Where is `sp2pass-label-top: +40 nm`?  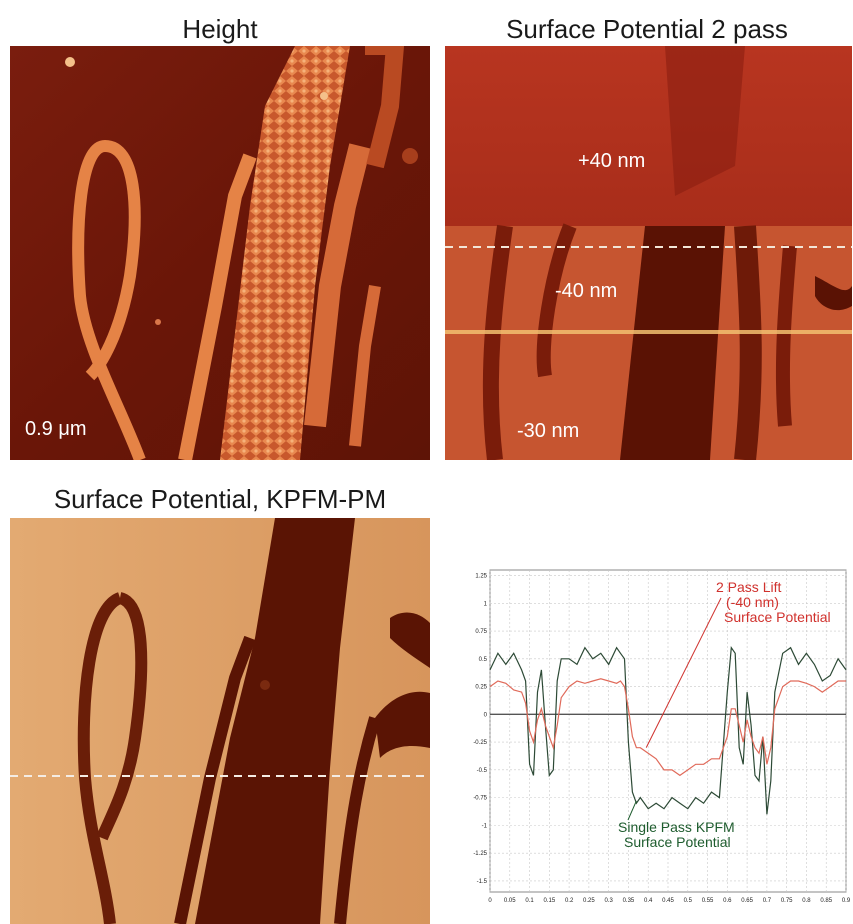
sp2pass-label-top: +40 nm is located at coordinates (612, 161).